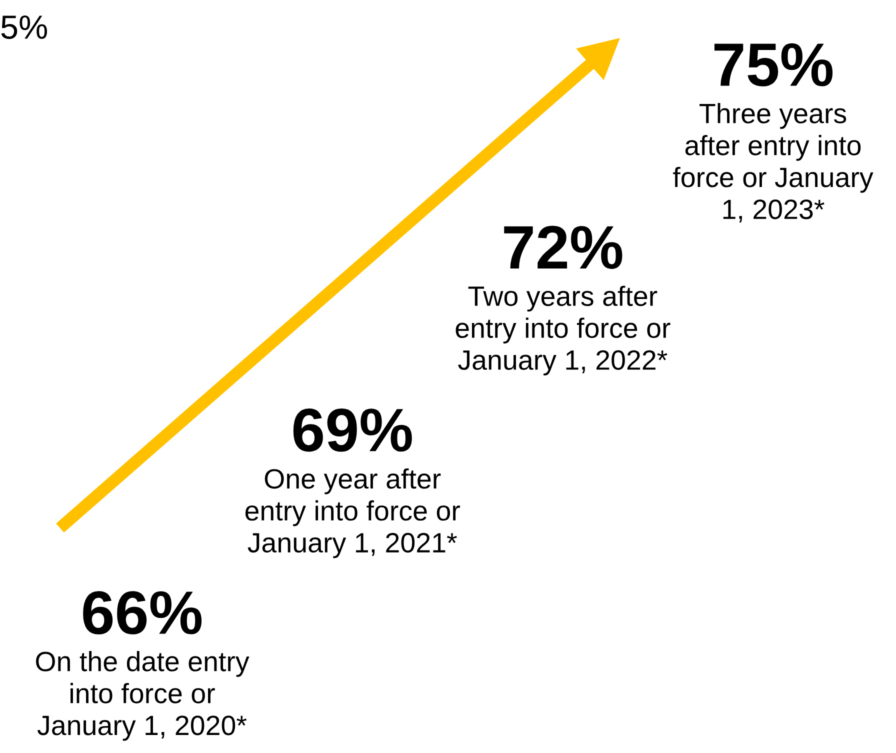 The width and height of the screenshot is (896, 753). Describe the element at coordinates (563, 247) in the screenshot. I see `data-label: 72%` at that location.